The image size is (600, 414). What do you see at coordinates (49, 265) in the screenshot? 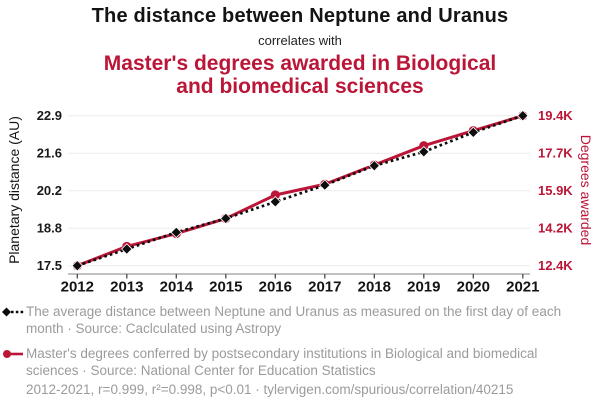
I see `left-tick-label: 17.5` at bounding box center [49, 265].